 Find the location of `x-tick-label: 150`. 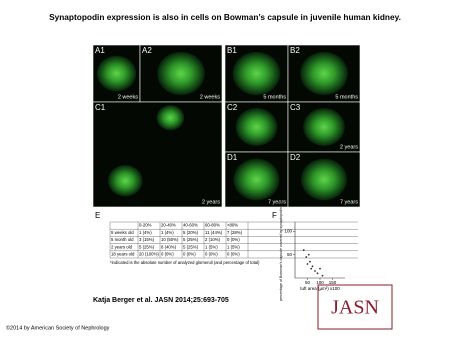

x-tick-label: 150 is located at coordinates (333, 282).